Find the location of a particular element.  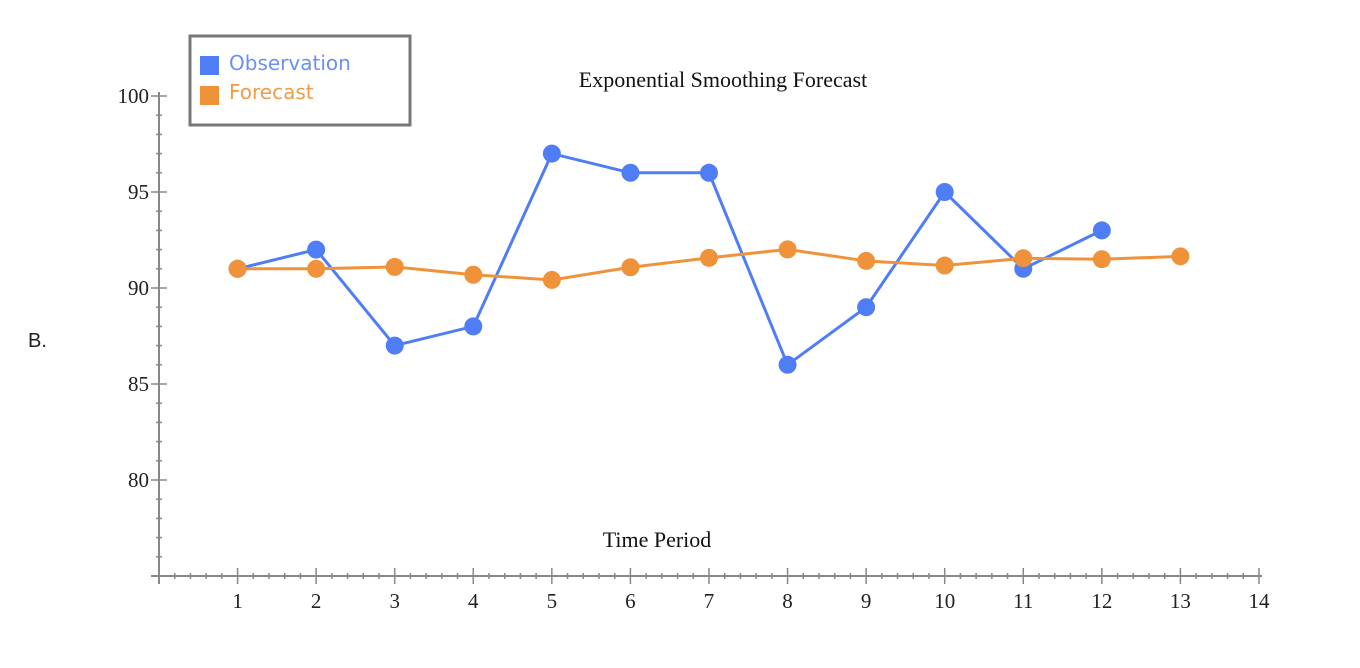

x-axis-label: Time Period is located at coordinates (657, 539).